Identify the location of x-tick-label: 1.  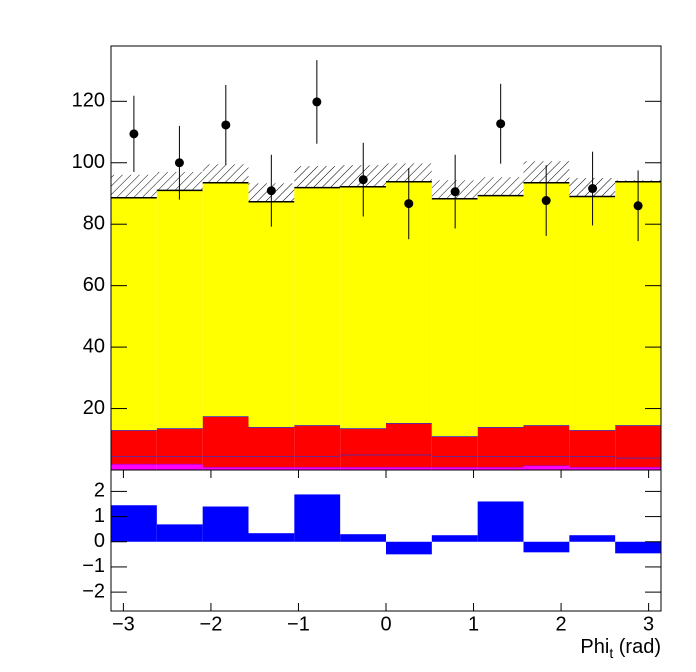
(473, 624).